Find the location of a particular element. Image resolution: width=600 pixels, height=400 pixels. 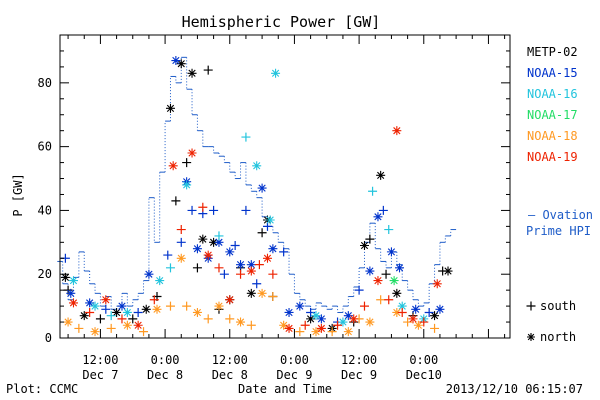

y-tick-label: 40 is located at coordinates (45, 210).